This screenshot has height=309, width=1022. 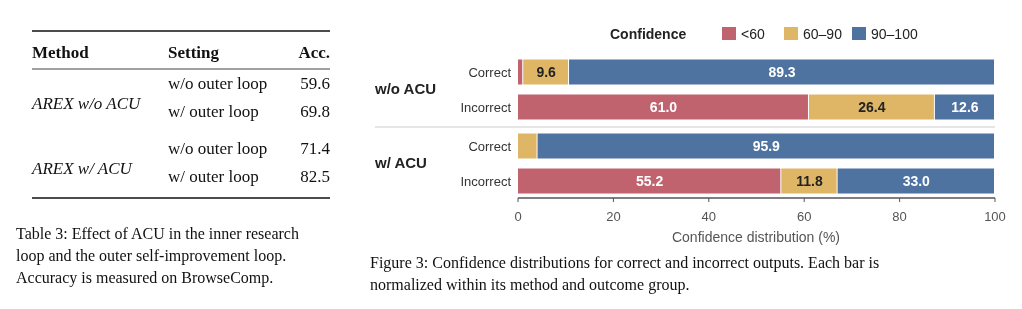 What do you see at coordinates (546, 72) in the screenshot?
I see `data-label: 9.6` at bounding box center [546, 72].